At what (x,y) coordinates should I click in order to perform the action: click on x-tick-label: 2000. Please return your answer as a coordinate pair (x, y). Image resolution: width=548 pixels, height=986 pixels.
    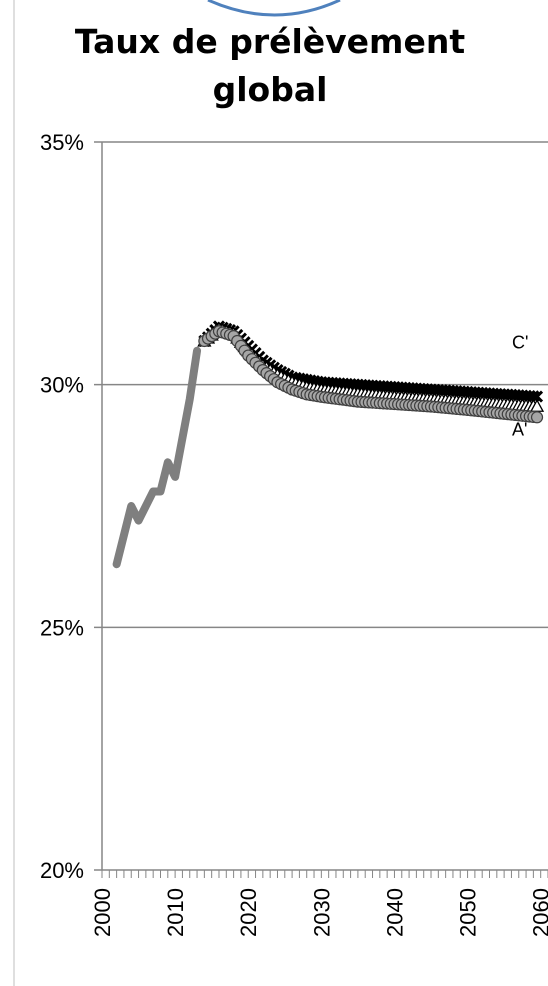
    Looking at the image, I should click on (102, 912).